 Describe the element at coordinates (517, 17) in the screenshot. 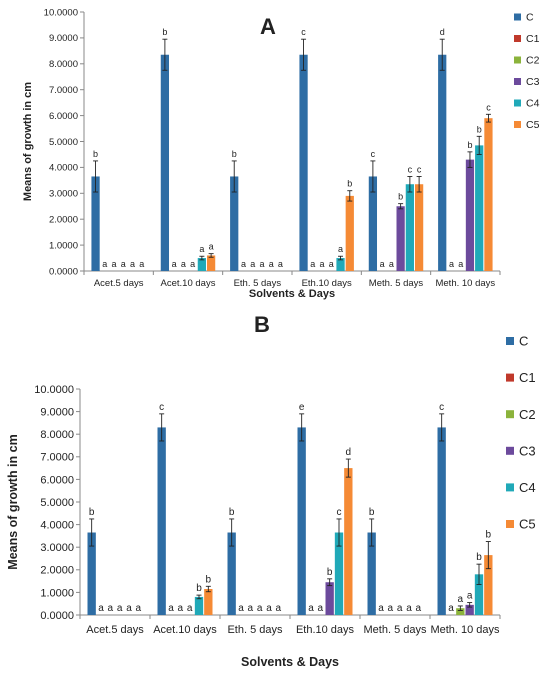

I see `legend-swatch-c` at that location.